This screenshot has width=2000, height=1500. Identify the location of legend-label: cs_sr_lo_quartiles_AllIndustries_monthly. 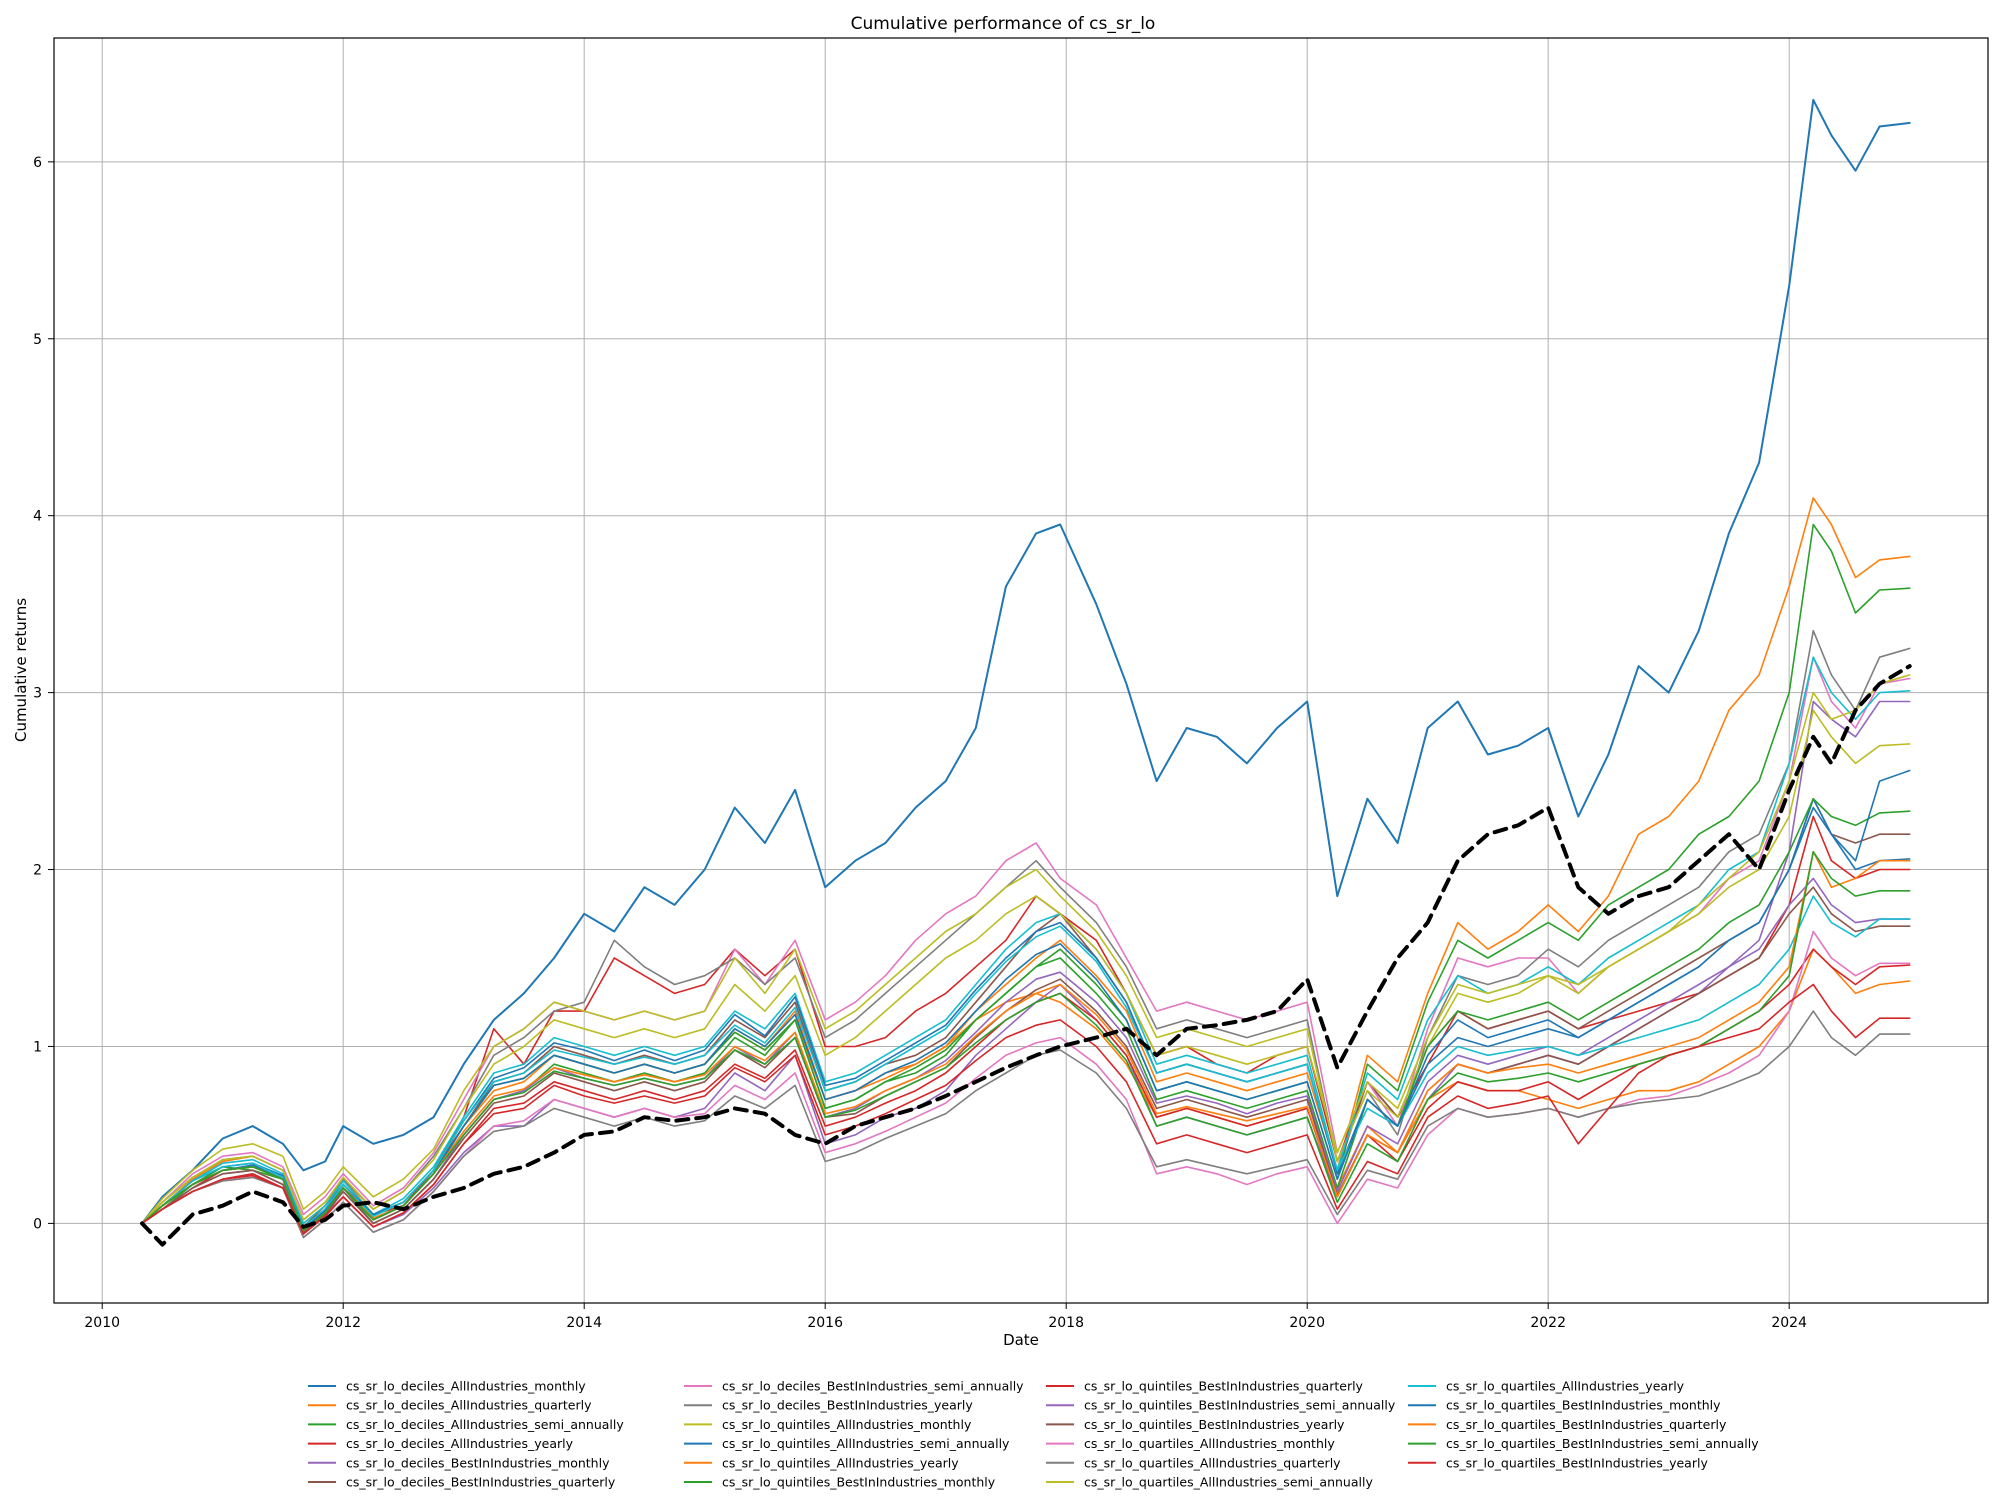
(1209, 1443).